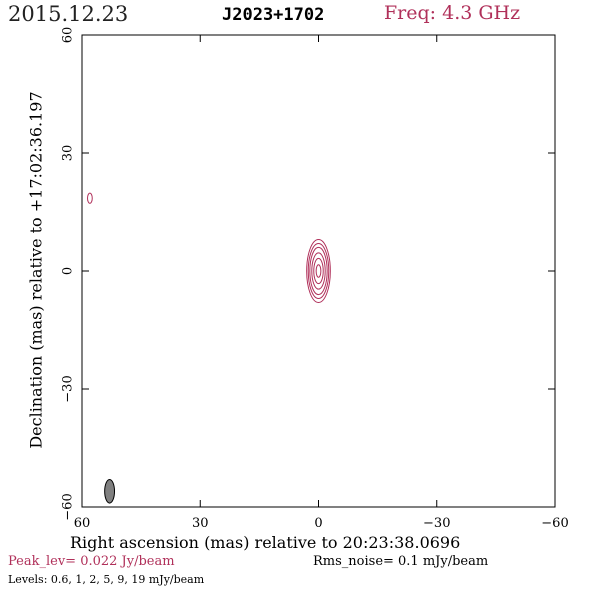 This screenshot has height=590, width=590. What do you see at coordinates (68, 388) in the screenshot?
I see `y-tick-label: −30` at bounding box center [68, 388].